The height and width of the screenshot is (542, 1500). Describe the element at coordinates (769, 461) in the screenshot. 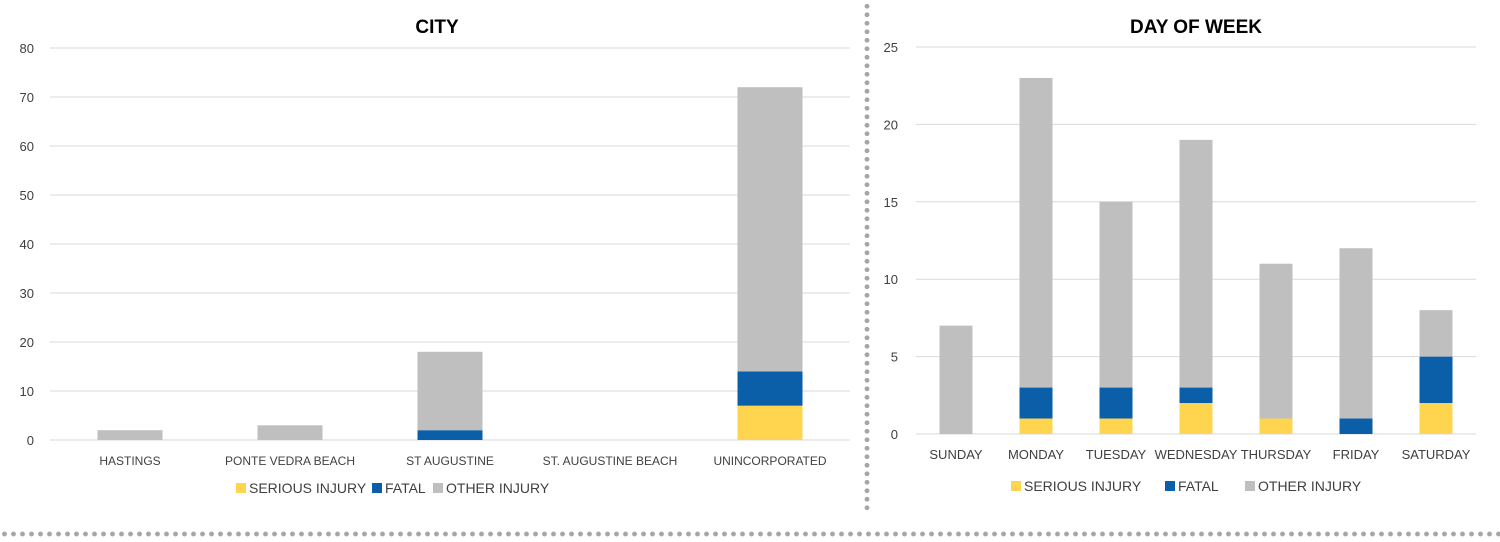

I see `city-x-tick-label: UNINCORPORATED` at that location.